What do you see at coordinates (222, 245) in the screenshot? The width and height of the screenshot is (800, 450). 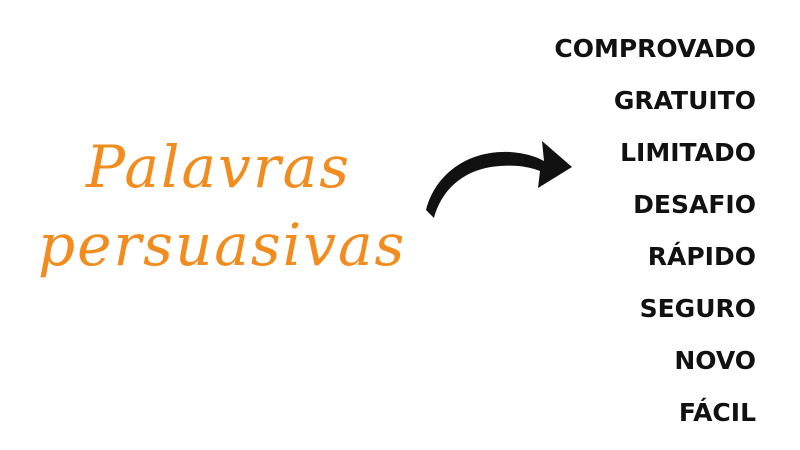 I see `title-line-2: persuasivas` at bounding box center [222, 245].